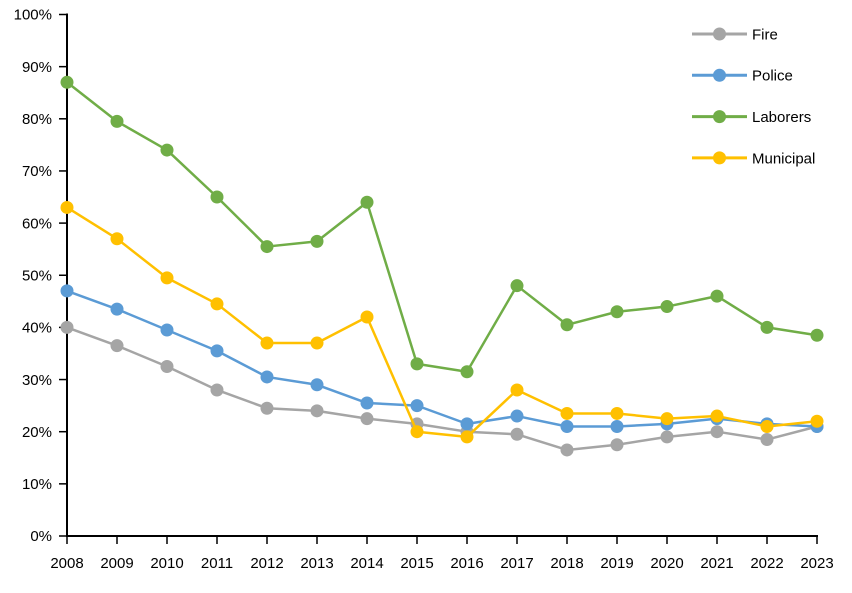 This screenshot has height=593, width=852. What do you see at coordinates (37, 67) in the screenshot?
I see `y-axis-tick-label: 90%` at bounding box center [37, 67].